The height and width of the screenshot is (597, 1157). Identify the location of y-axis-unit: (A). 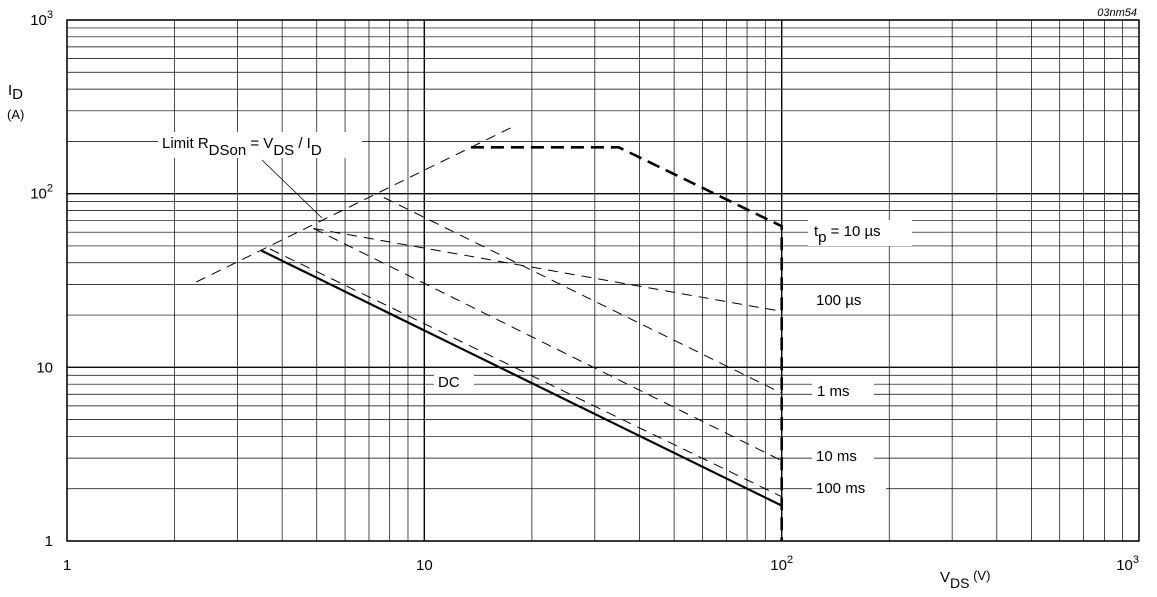
(15, 114).